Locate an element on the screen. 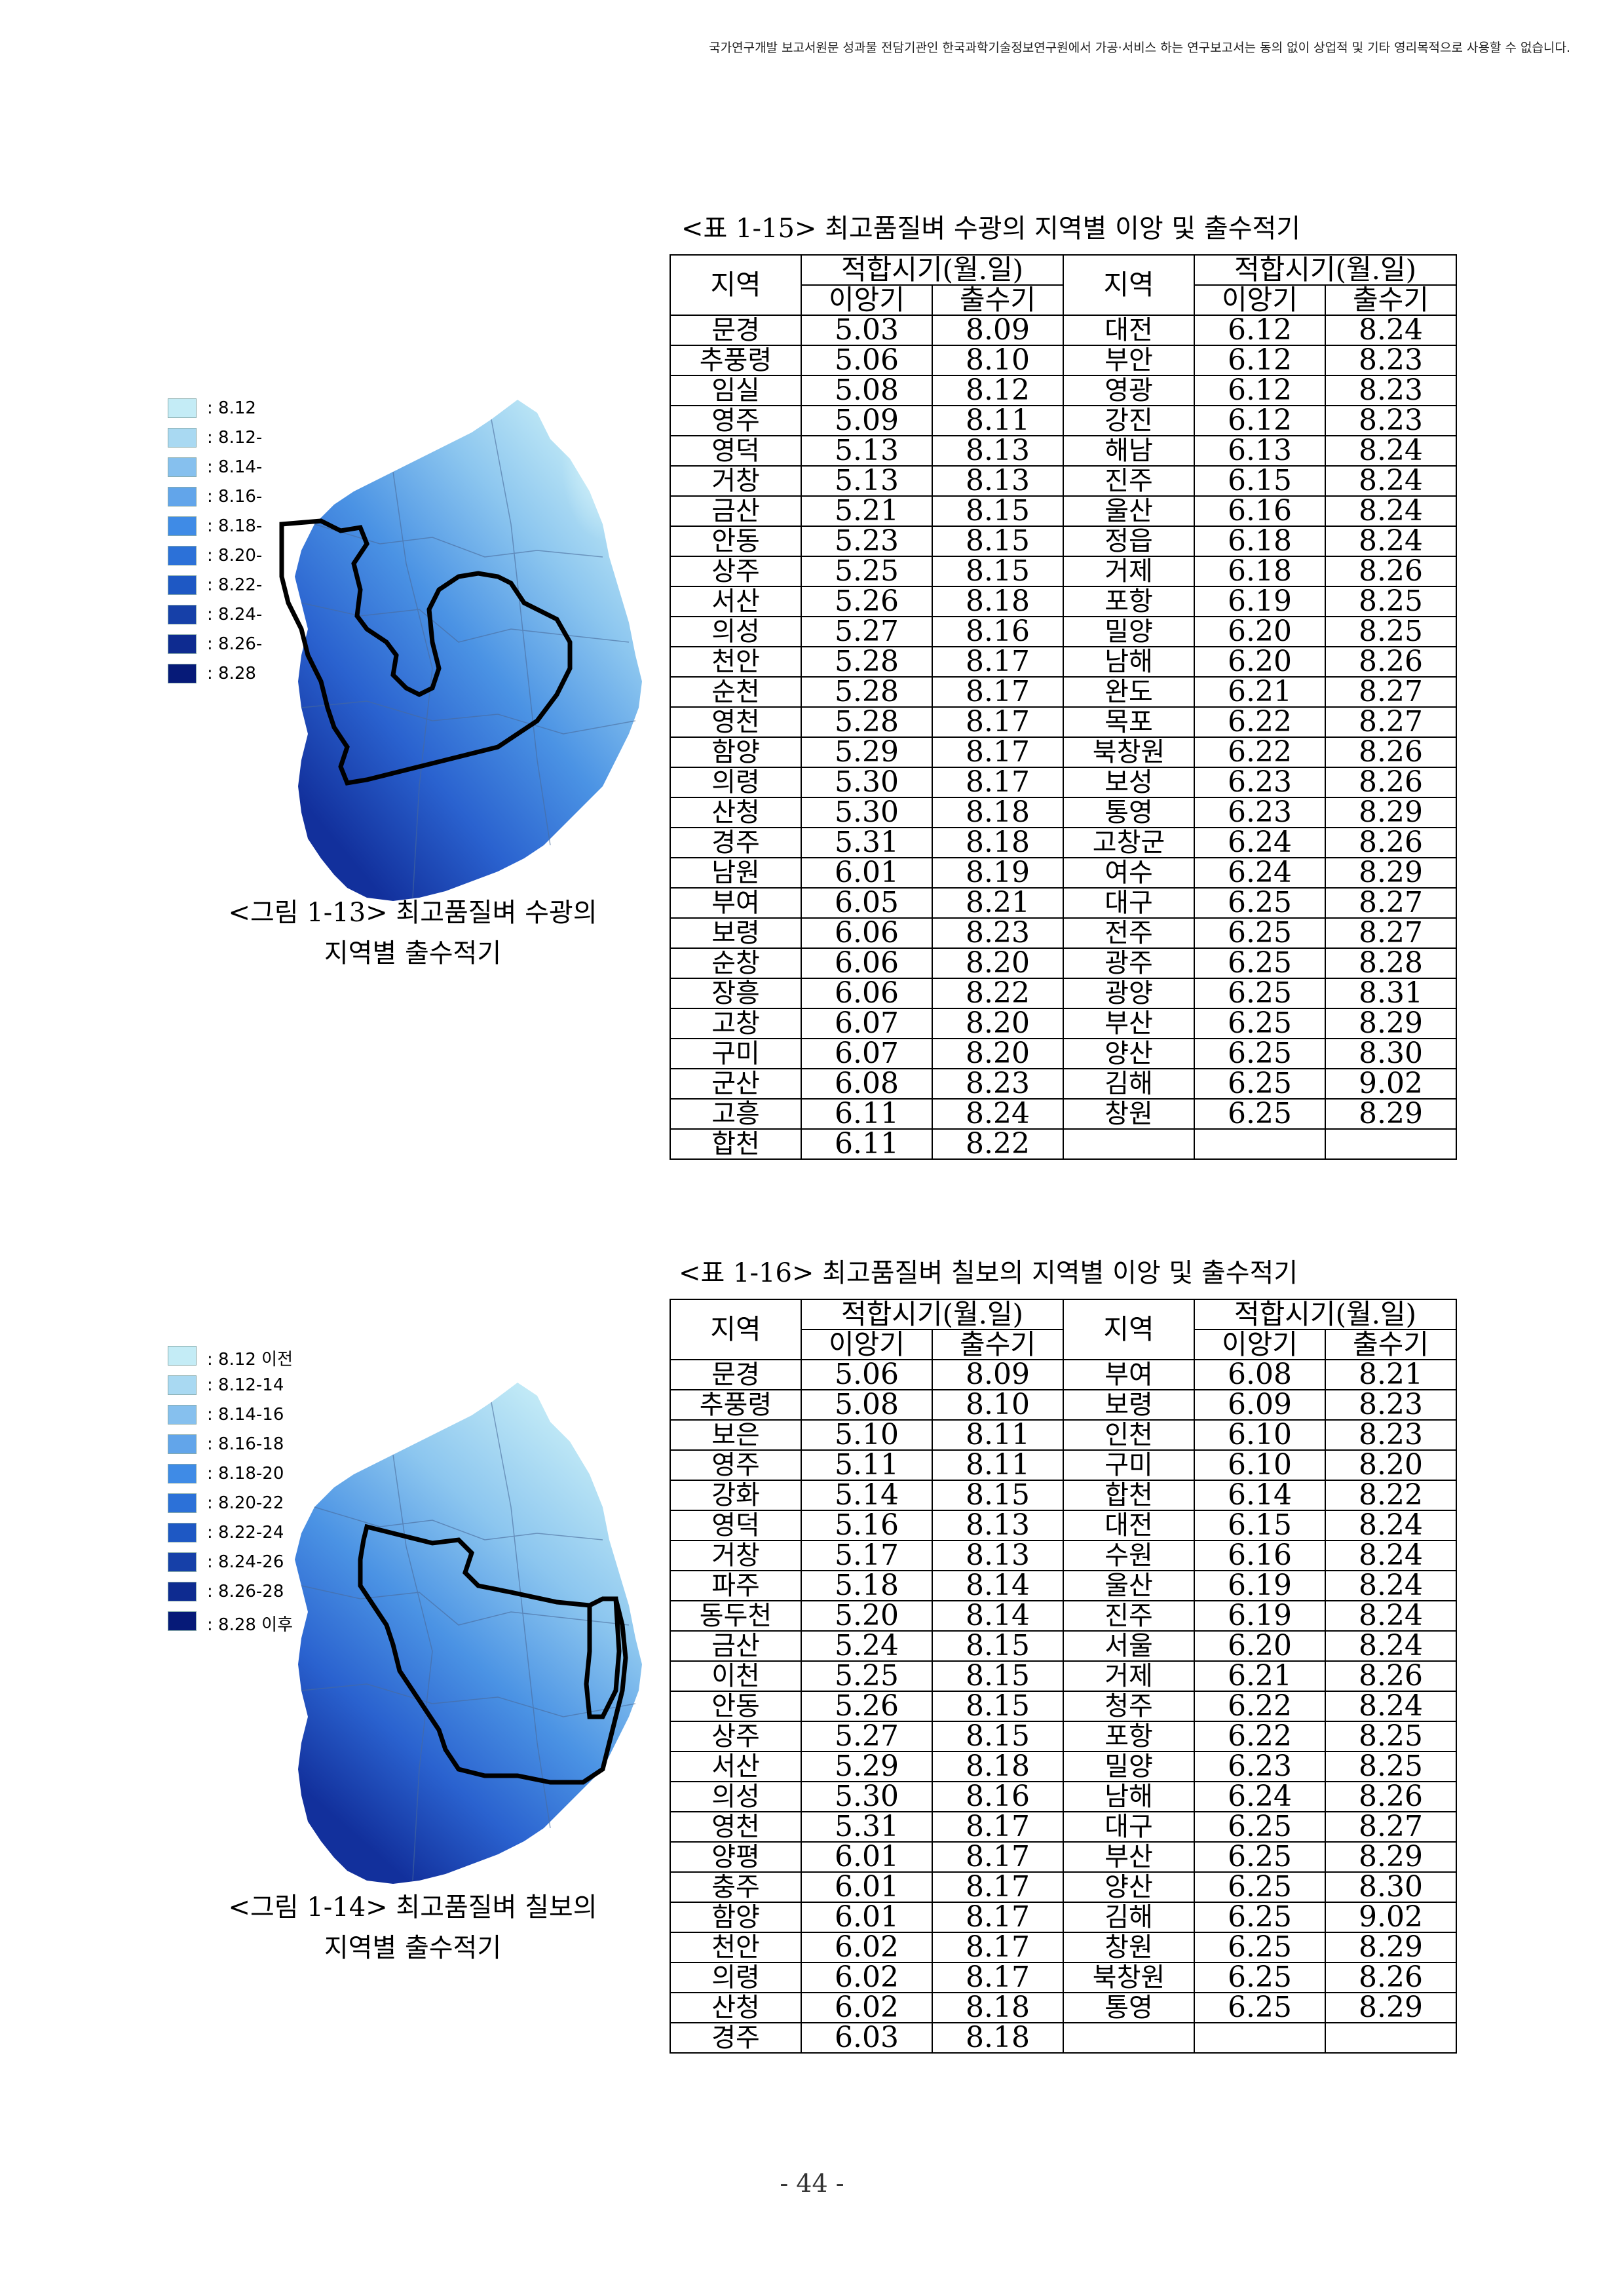  cell-region-left: 순창 is located at coordinates (736, 963).